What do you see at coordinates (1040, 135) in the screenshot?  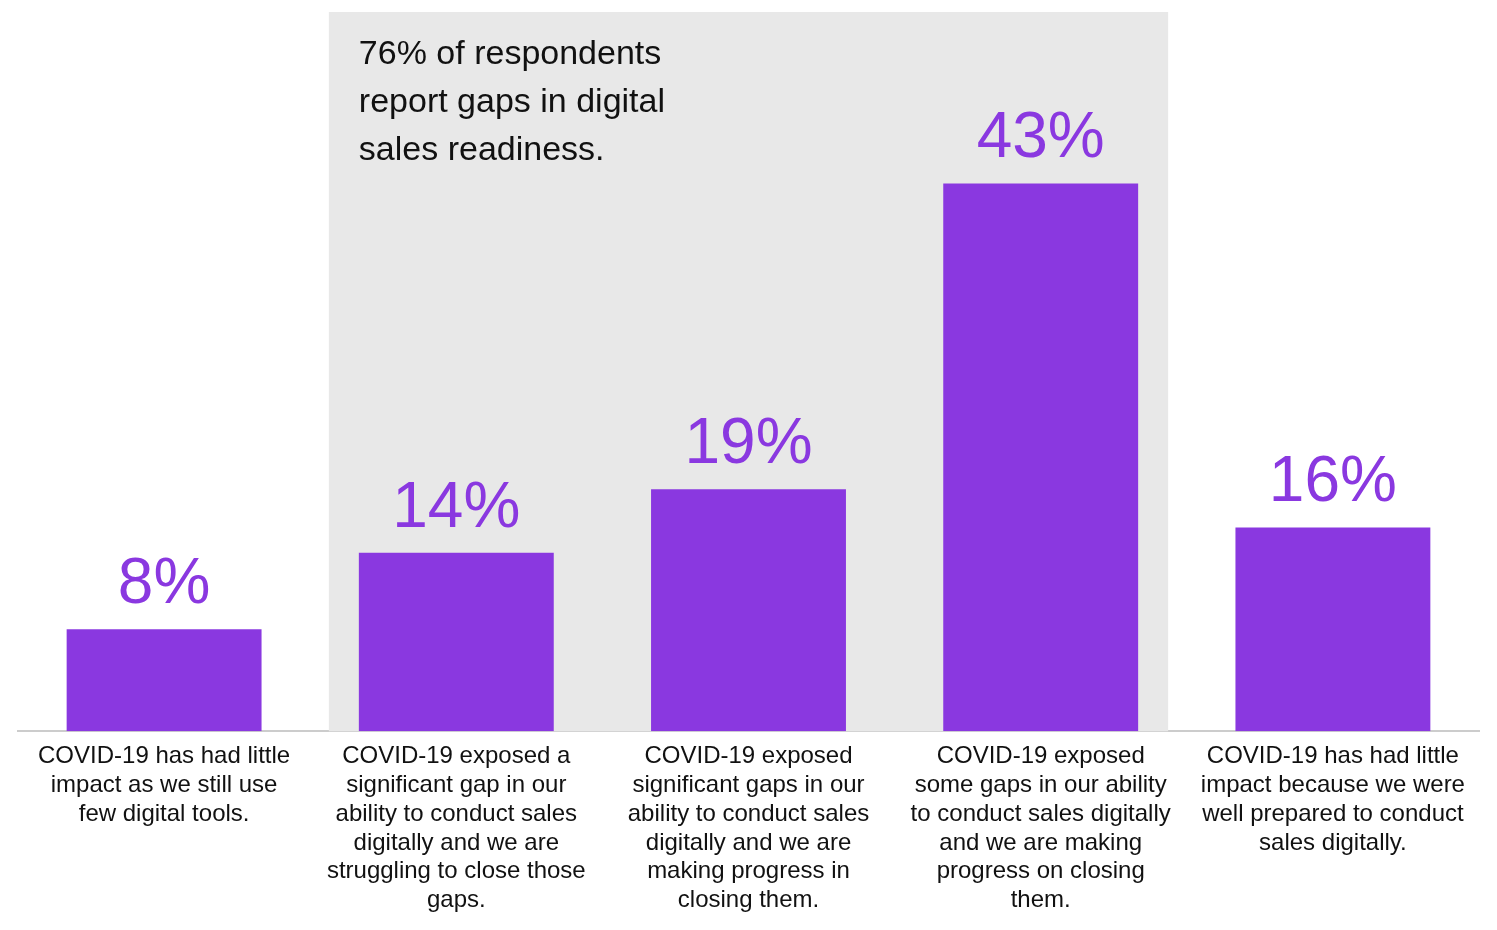 I see `data-label: 43%` at bounding box center [1040, 135].